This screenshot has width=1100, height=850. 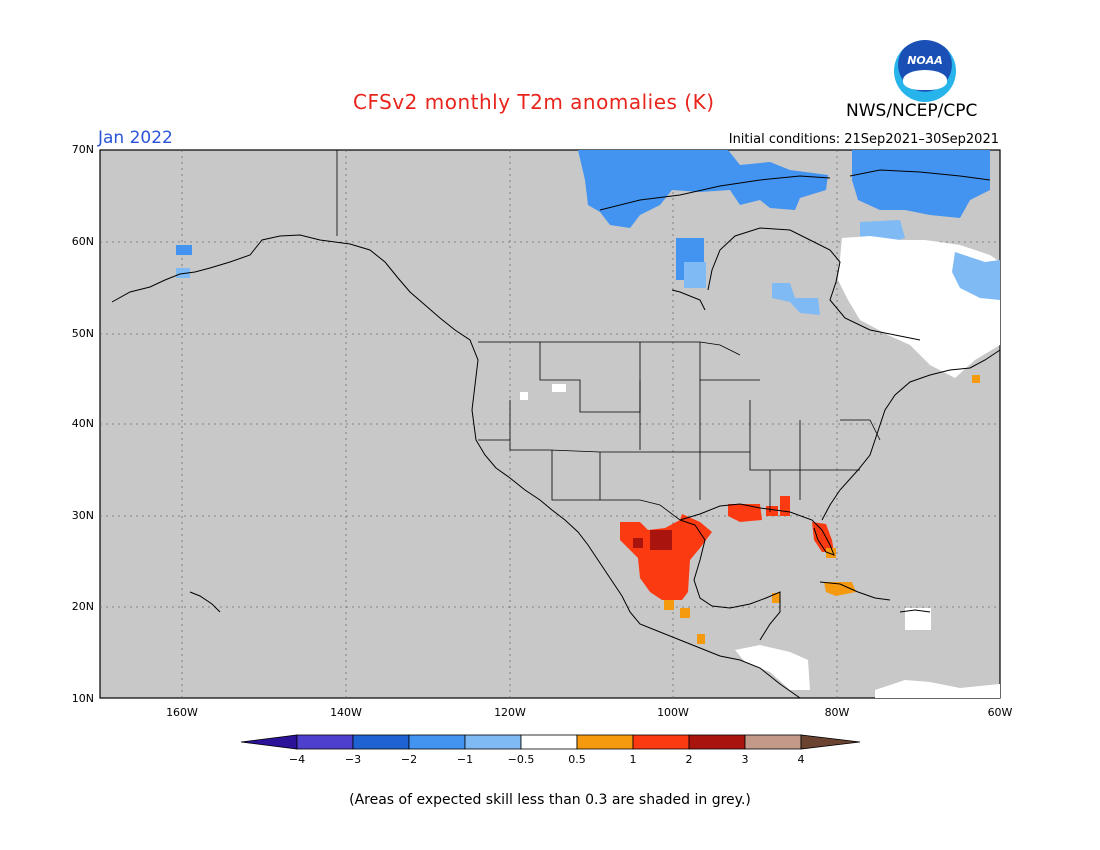 What do you see at coordinates (82, 423) in the screenshot?
I see `lat-label: 40N` at bounding box center [82, 423].